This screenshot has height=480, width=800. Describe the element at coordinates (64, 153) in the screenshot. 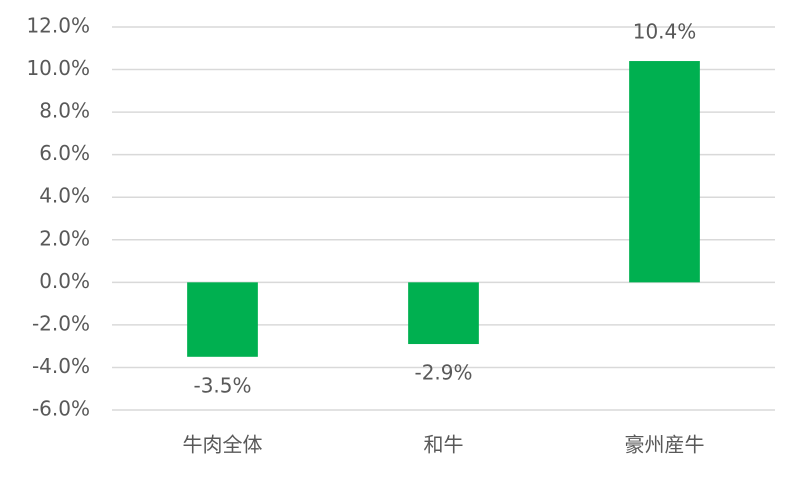

I see `y-tick-label: 6.0%` at that location.